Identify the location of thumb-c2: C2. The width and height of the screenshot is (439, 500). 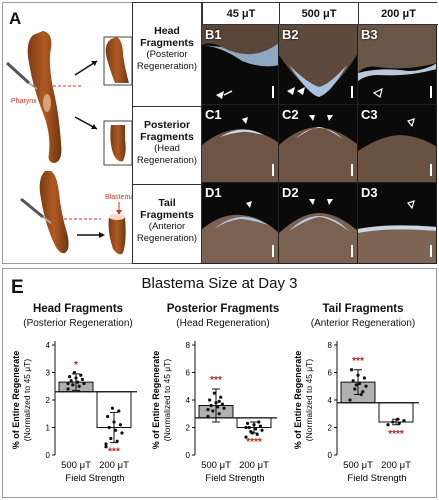
(318, 144).